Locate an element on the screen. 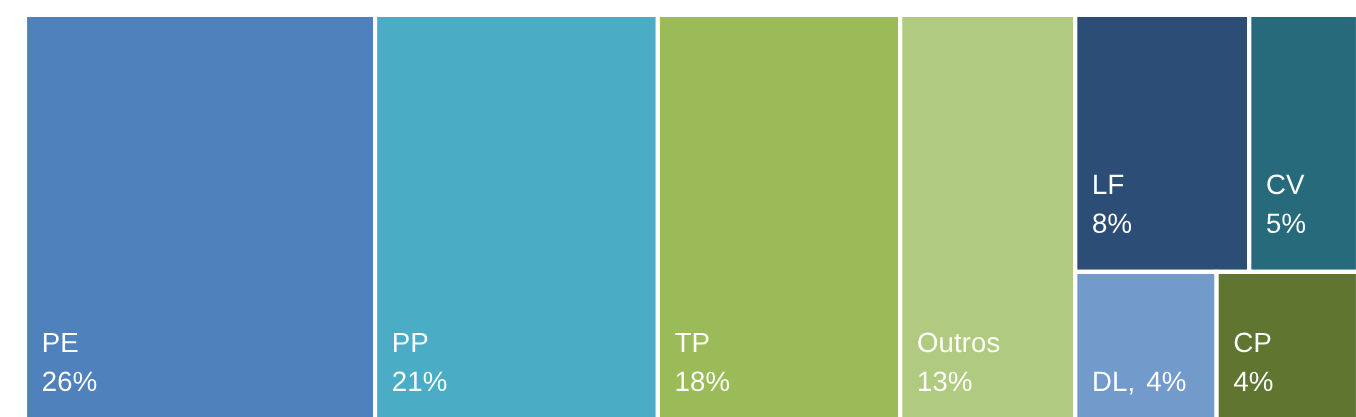 This screenshot has height=417, width=1356. data-label: 8% is located at coordinates (1112, 223).